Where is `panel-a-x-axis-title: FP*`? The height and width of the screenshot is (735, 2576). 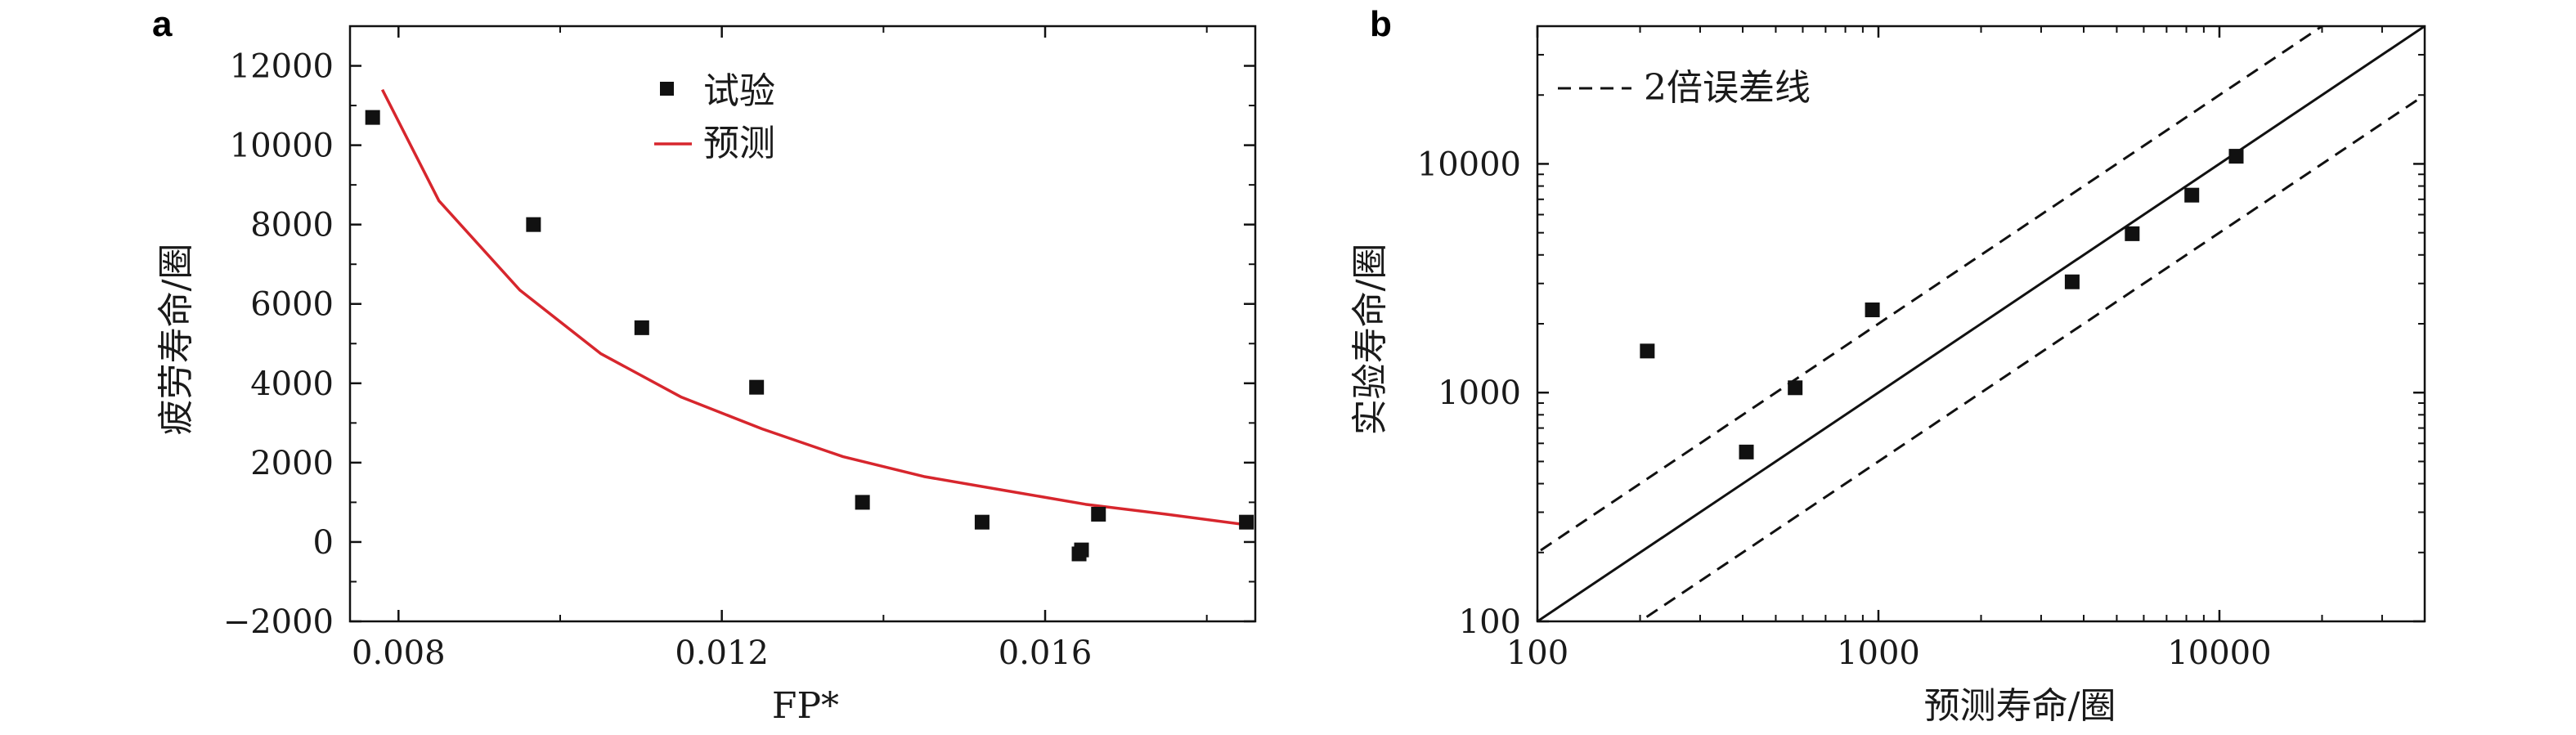 panel-a-x-axis-title: FP* is located at coordinates (805, 706).